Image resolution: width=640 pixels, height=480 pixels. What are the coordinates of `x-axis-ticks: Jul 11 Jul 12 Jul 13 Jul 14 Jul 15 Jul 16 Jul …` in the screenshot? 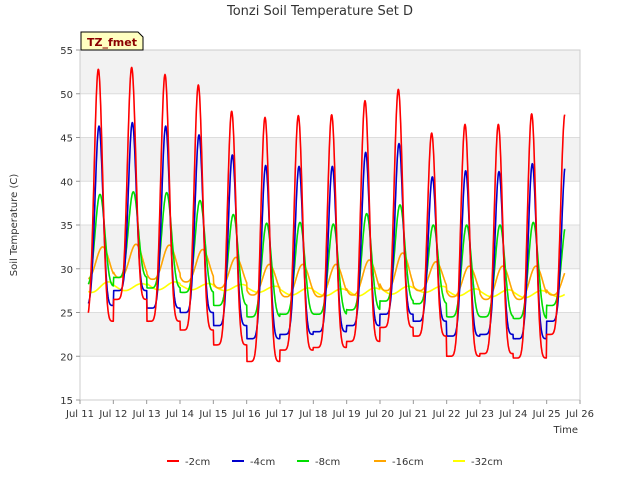 It's located at (329, 410).